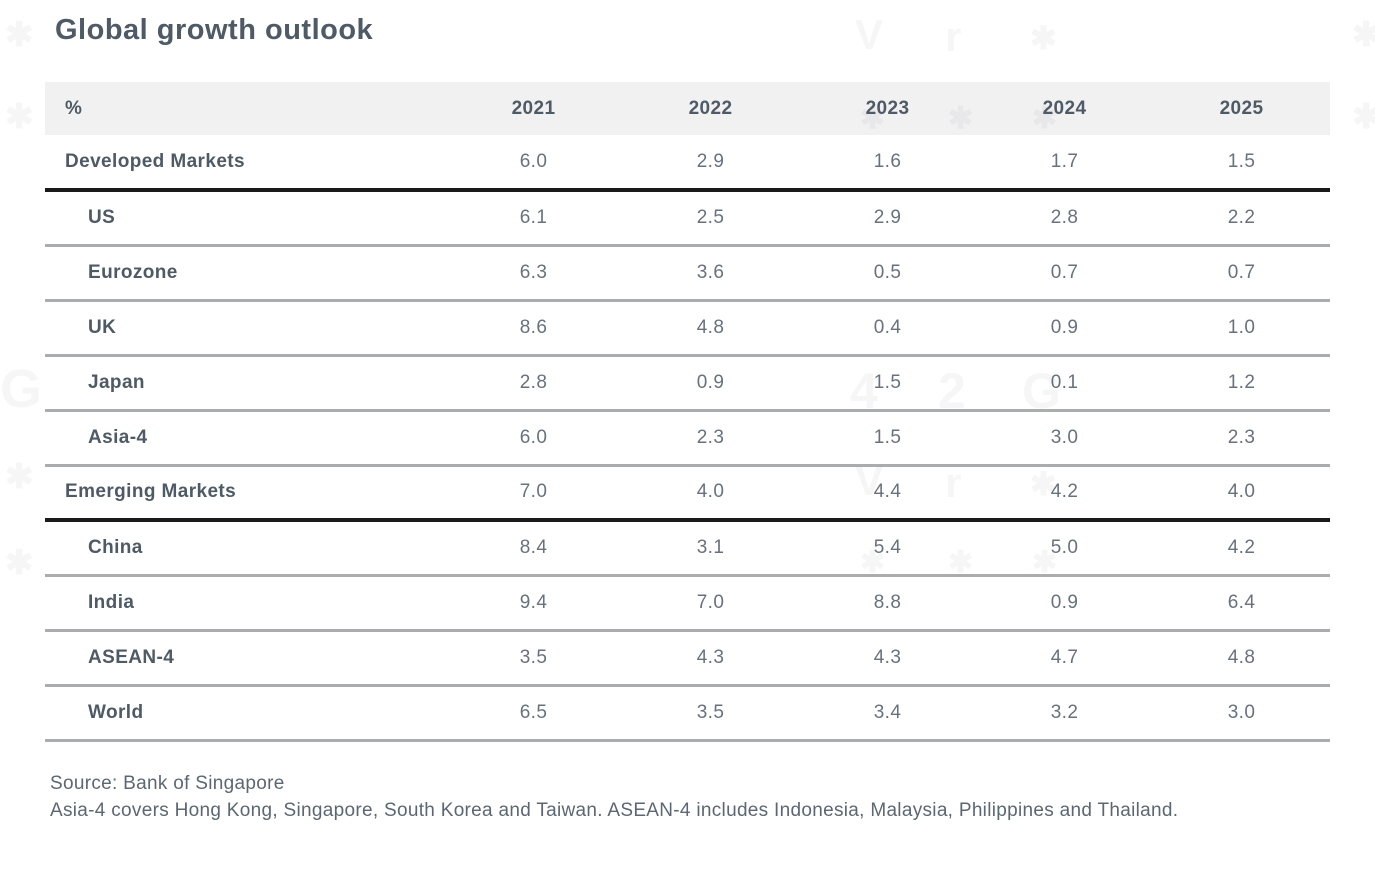 The image size is (1375, 874). I want to click on table-row: Asia-4 6.0 2.3 1.5 3.0 2.3, so click(687, 437).